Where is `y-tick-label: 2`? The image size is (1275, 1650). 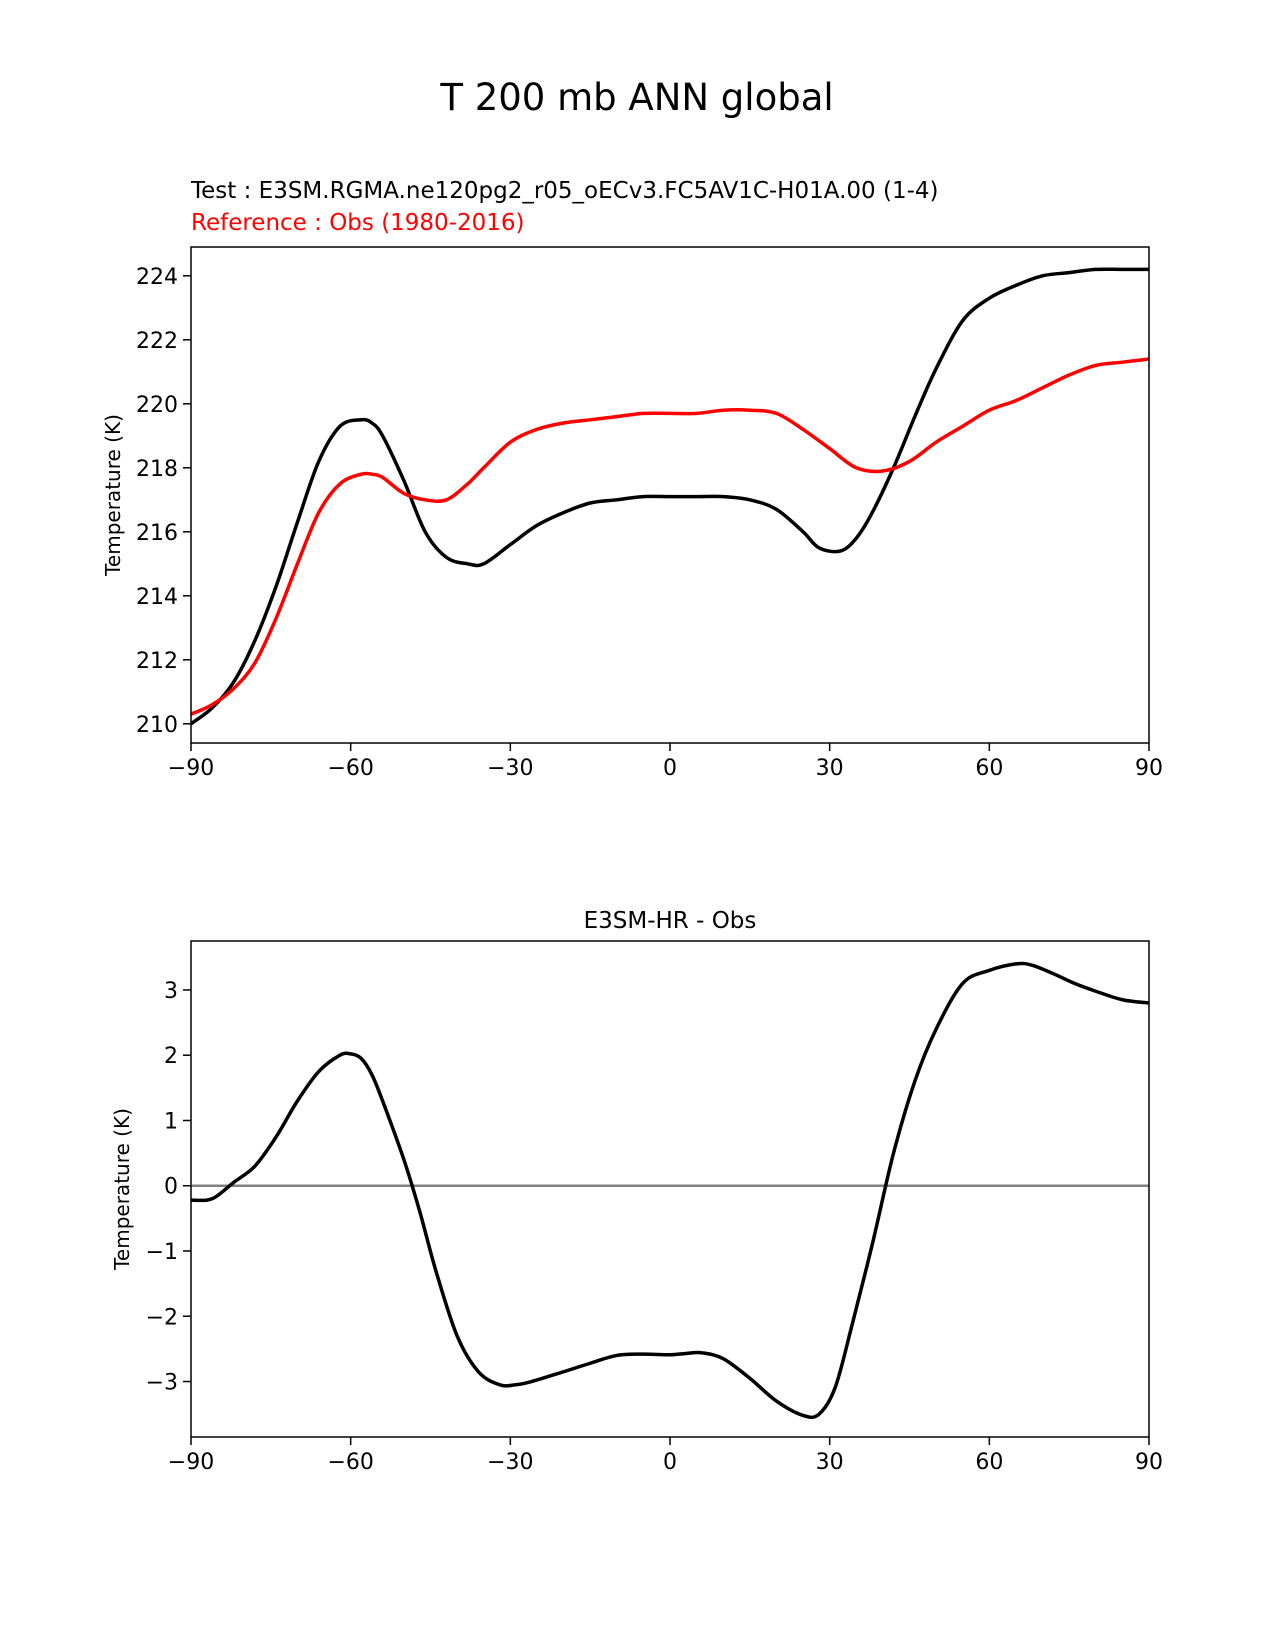
y-tick-label: 2 is located at coordinates (171, 1056).